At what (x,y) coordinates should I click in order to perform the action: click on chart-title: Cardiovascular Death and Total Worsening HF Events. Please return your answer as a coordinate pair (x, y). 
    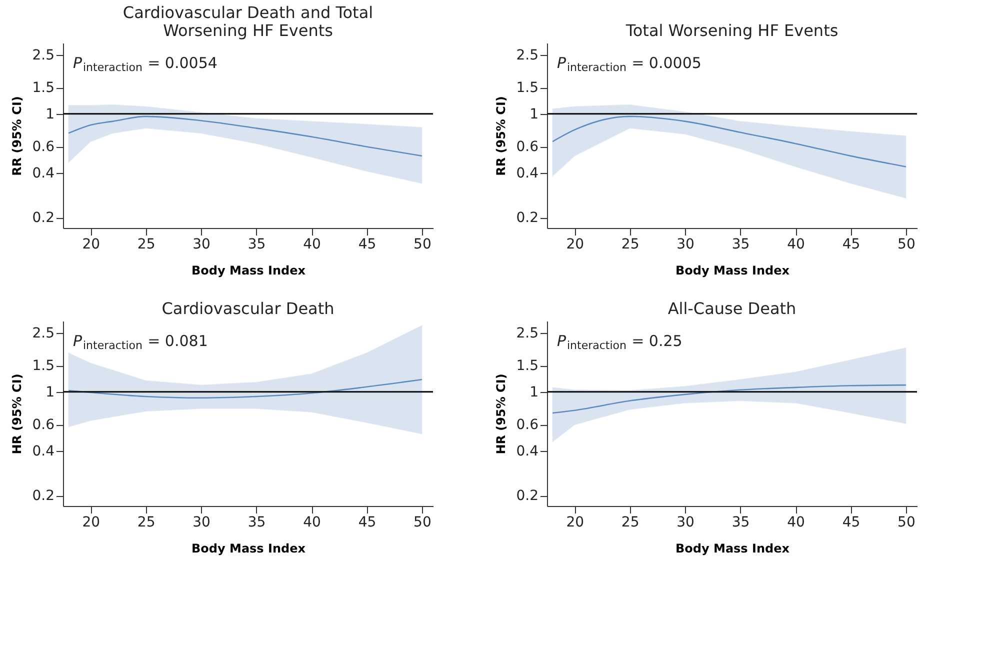
    Looking at the image, I should click on (248, 21).